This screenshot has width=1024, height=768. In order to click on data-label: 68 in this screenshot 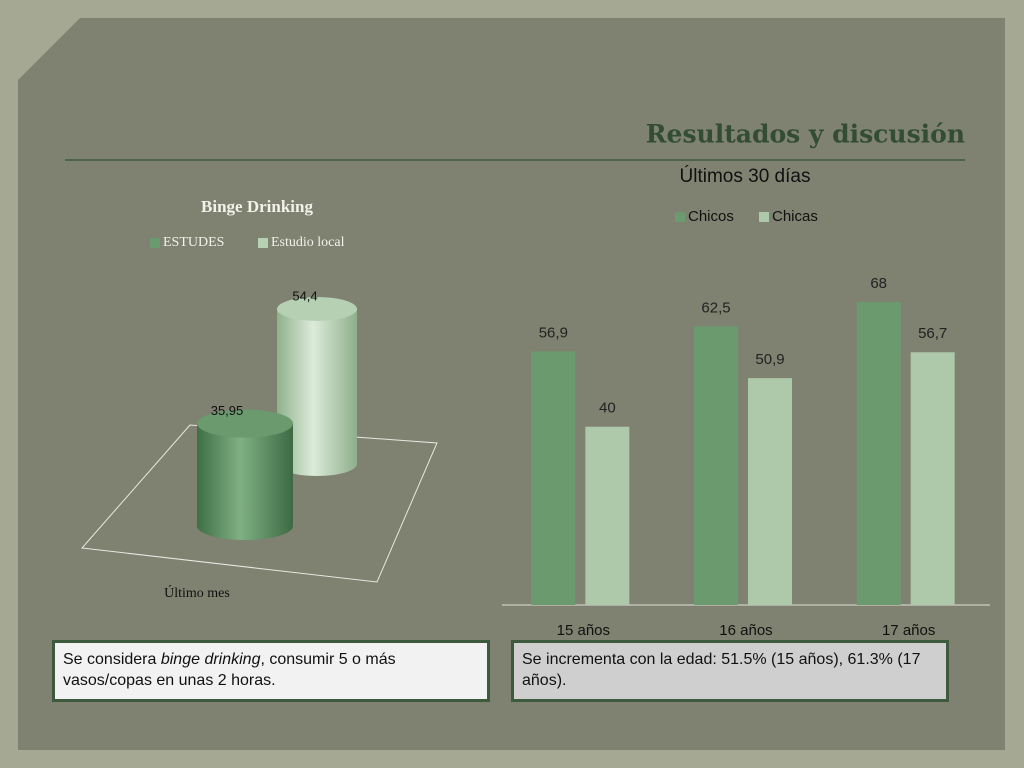, I will do `click(878, 283)`.